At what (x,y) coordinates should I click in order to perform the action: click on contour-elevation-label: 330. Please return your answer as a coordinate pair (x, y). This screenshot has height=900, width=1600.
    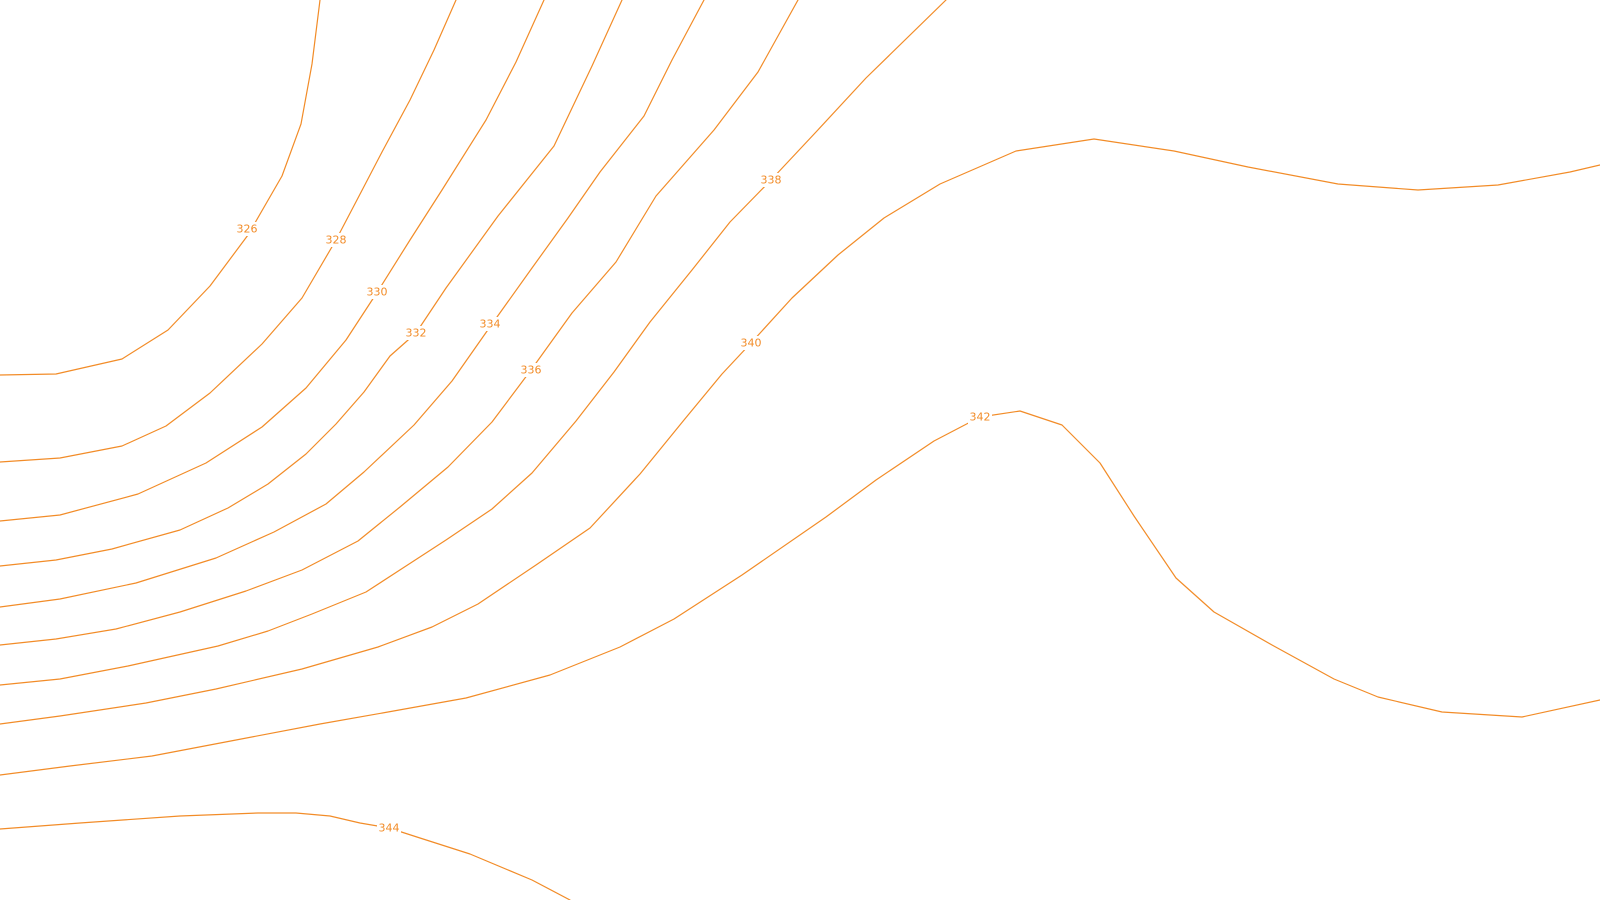
    Looking at the image, I should click on (377, 292).